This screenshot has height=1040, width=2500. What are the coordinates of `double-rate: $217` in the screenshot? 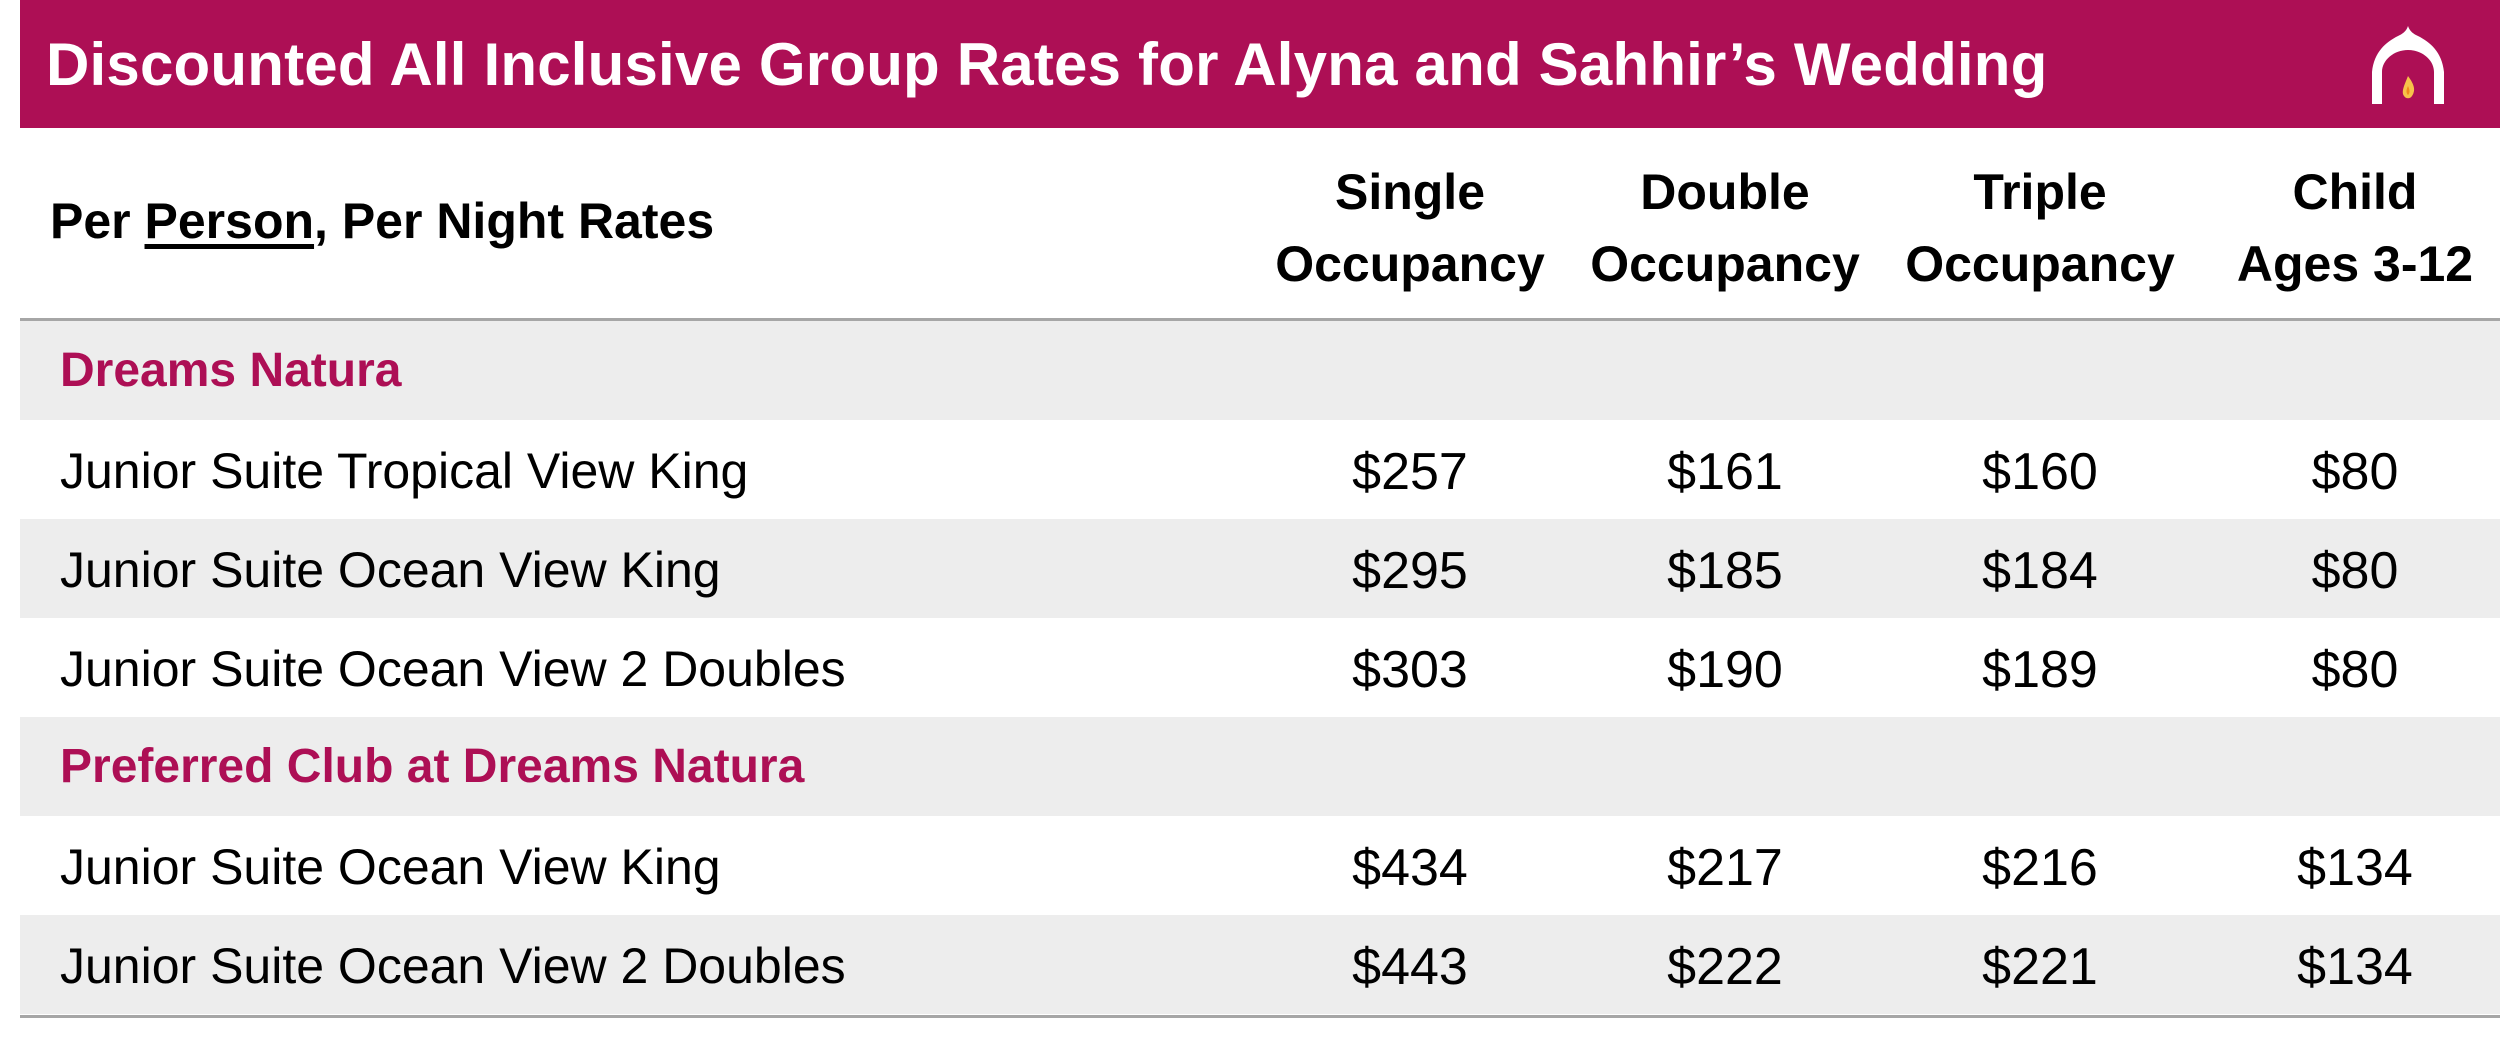 It's located at (1725, 868).